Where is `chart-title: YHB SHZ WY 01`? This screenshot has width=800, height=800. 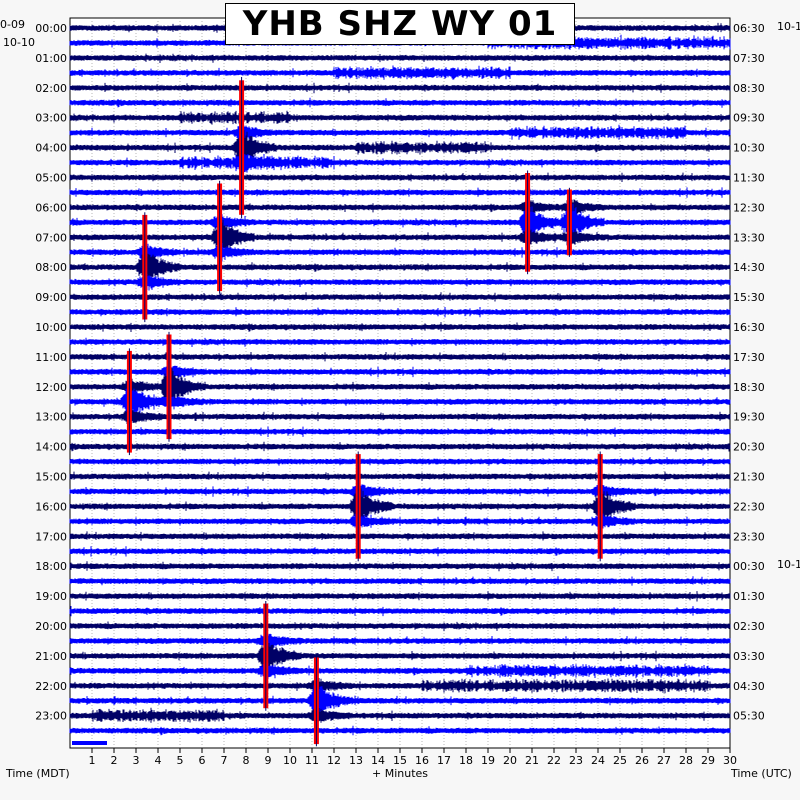
chart-title: YHB SHZ WY 01 is located at coordinates (400, 24).